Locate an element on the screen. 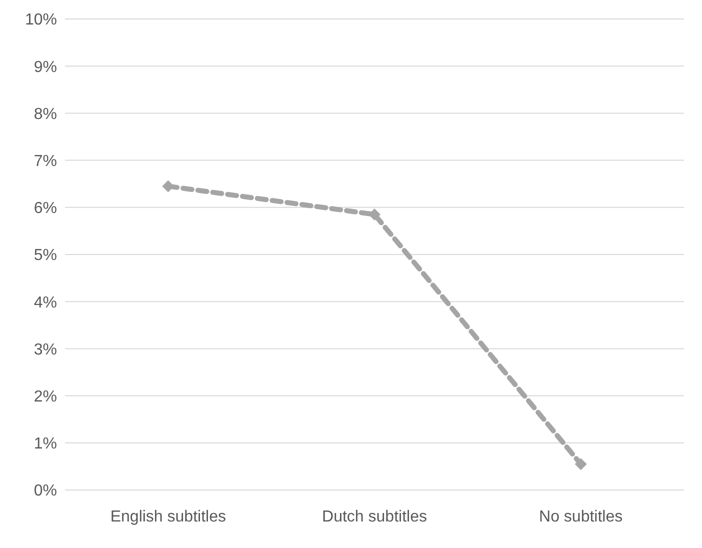 Image resolution: width=702 pixels, height=548 pixels. y-tick-label: 6% is located at coordinates (45, 209).